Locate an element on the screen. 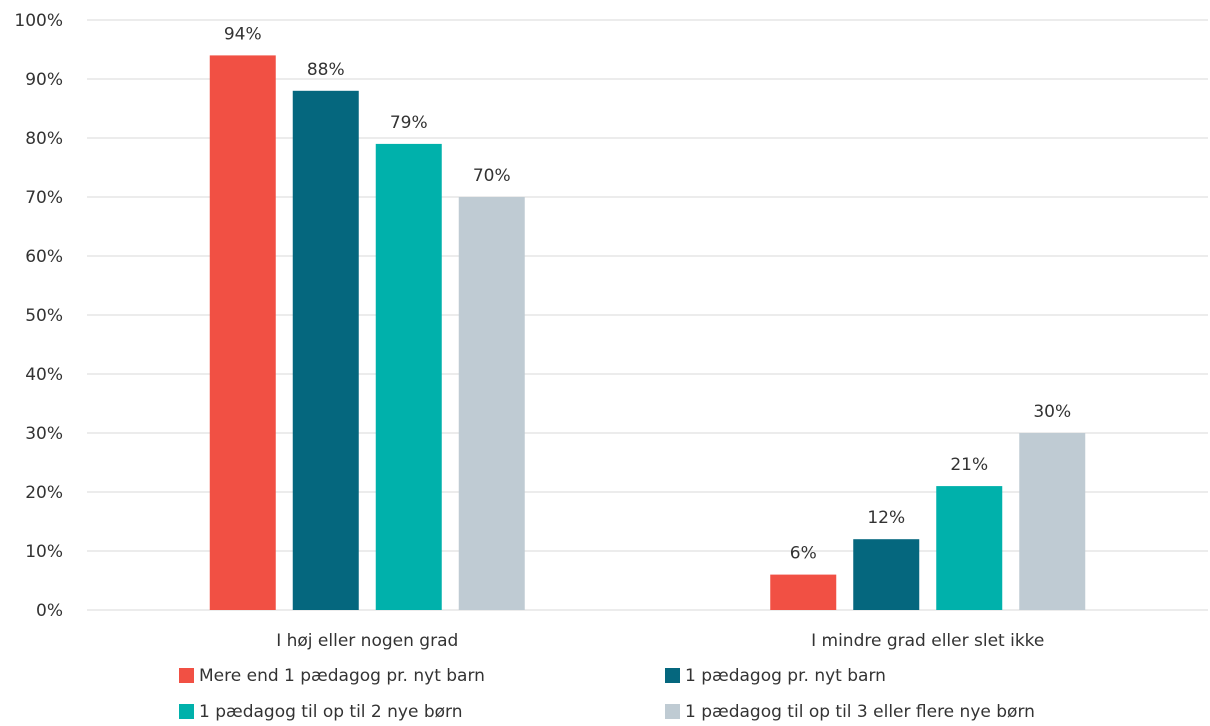 This screenshot has width=1210, height=726. legend-label: Mere end 1 pædagog pr. nyt barn is located at coordinates (342, 676).